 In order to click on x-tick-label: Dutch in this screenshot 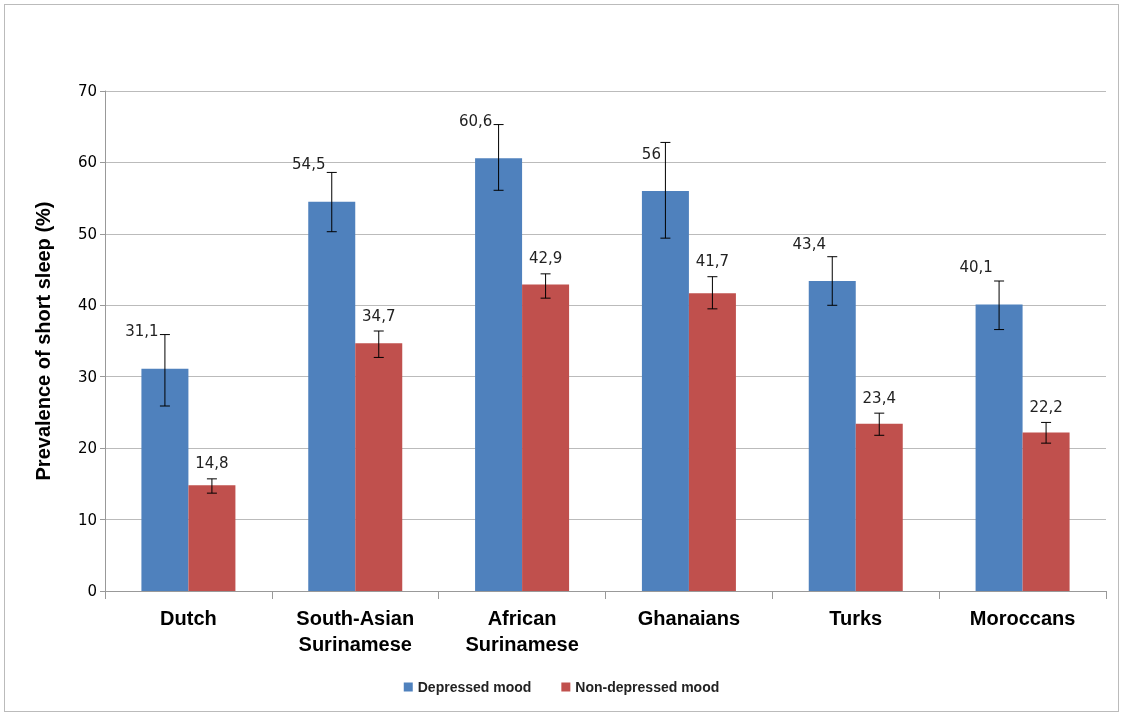, I will do `click(188, 618)`.